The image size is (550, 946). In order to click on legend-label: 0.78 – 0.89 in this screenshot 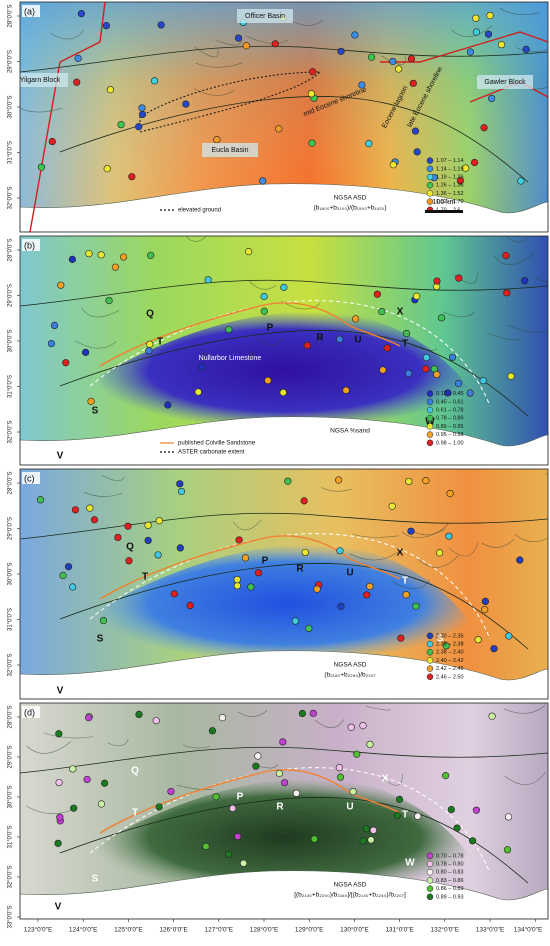, I will do `click(450, 419)`.